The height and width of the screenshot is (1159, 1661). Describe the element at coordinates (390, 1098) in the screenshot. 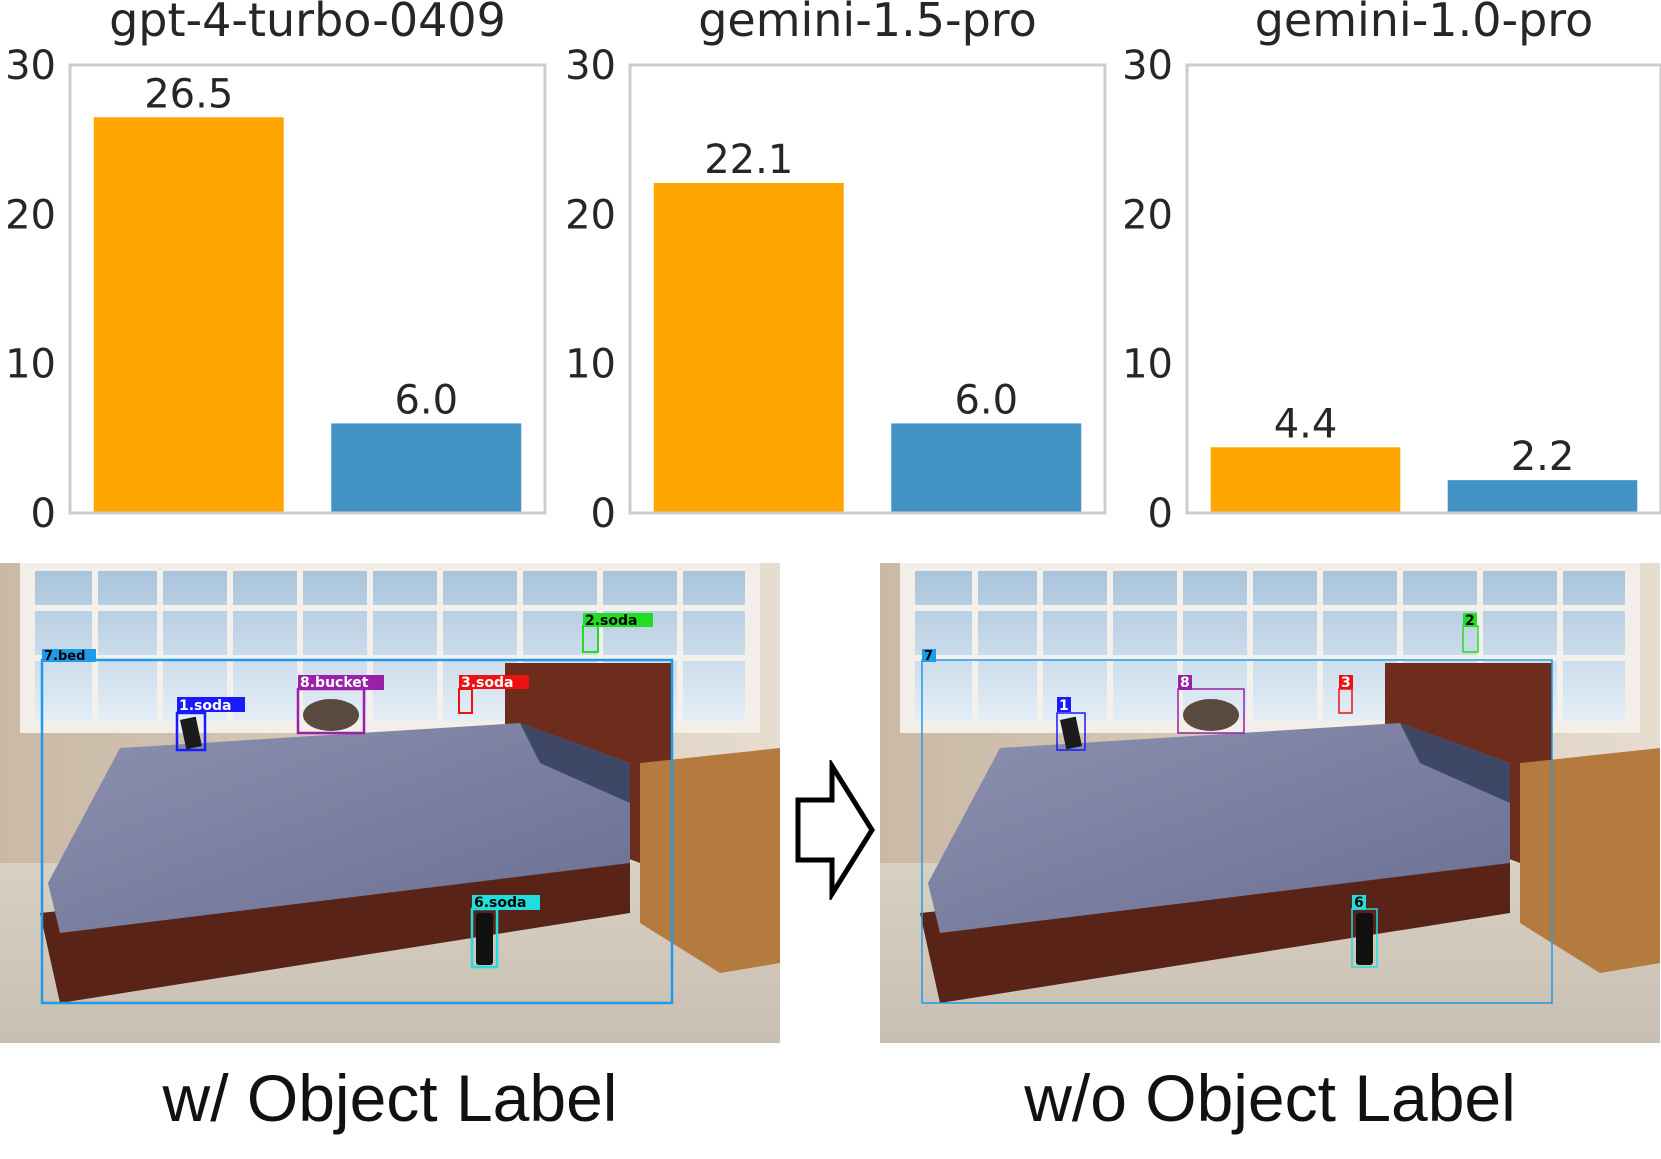

I see `caption-with-object-label: w/ Object Label` at that location.